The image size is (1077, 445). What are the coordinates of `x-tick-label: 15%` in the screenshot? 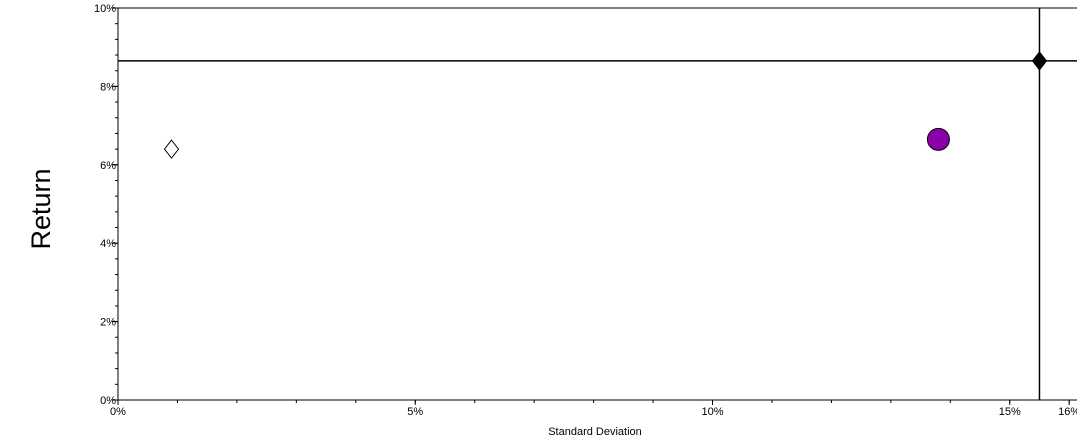 It's located at (1010, 412).